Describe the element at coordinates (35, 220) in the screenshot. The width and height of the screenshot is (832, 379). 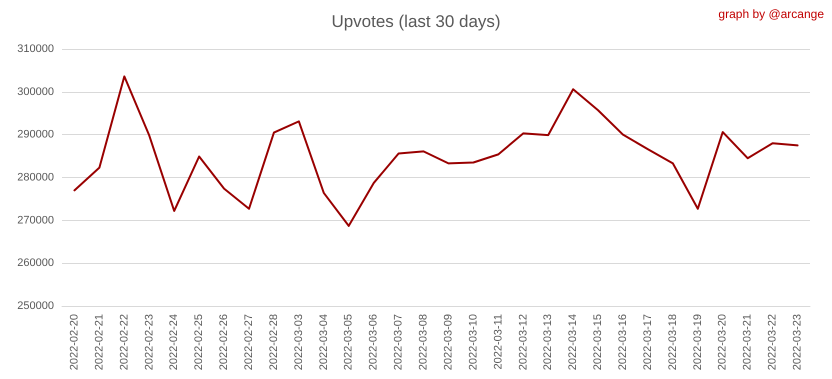
I see `y-tick-label: 270000` at that location.